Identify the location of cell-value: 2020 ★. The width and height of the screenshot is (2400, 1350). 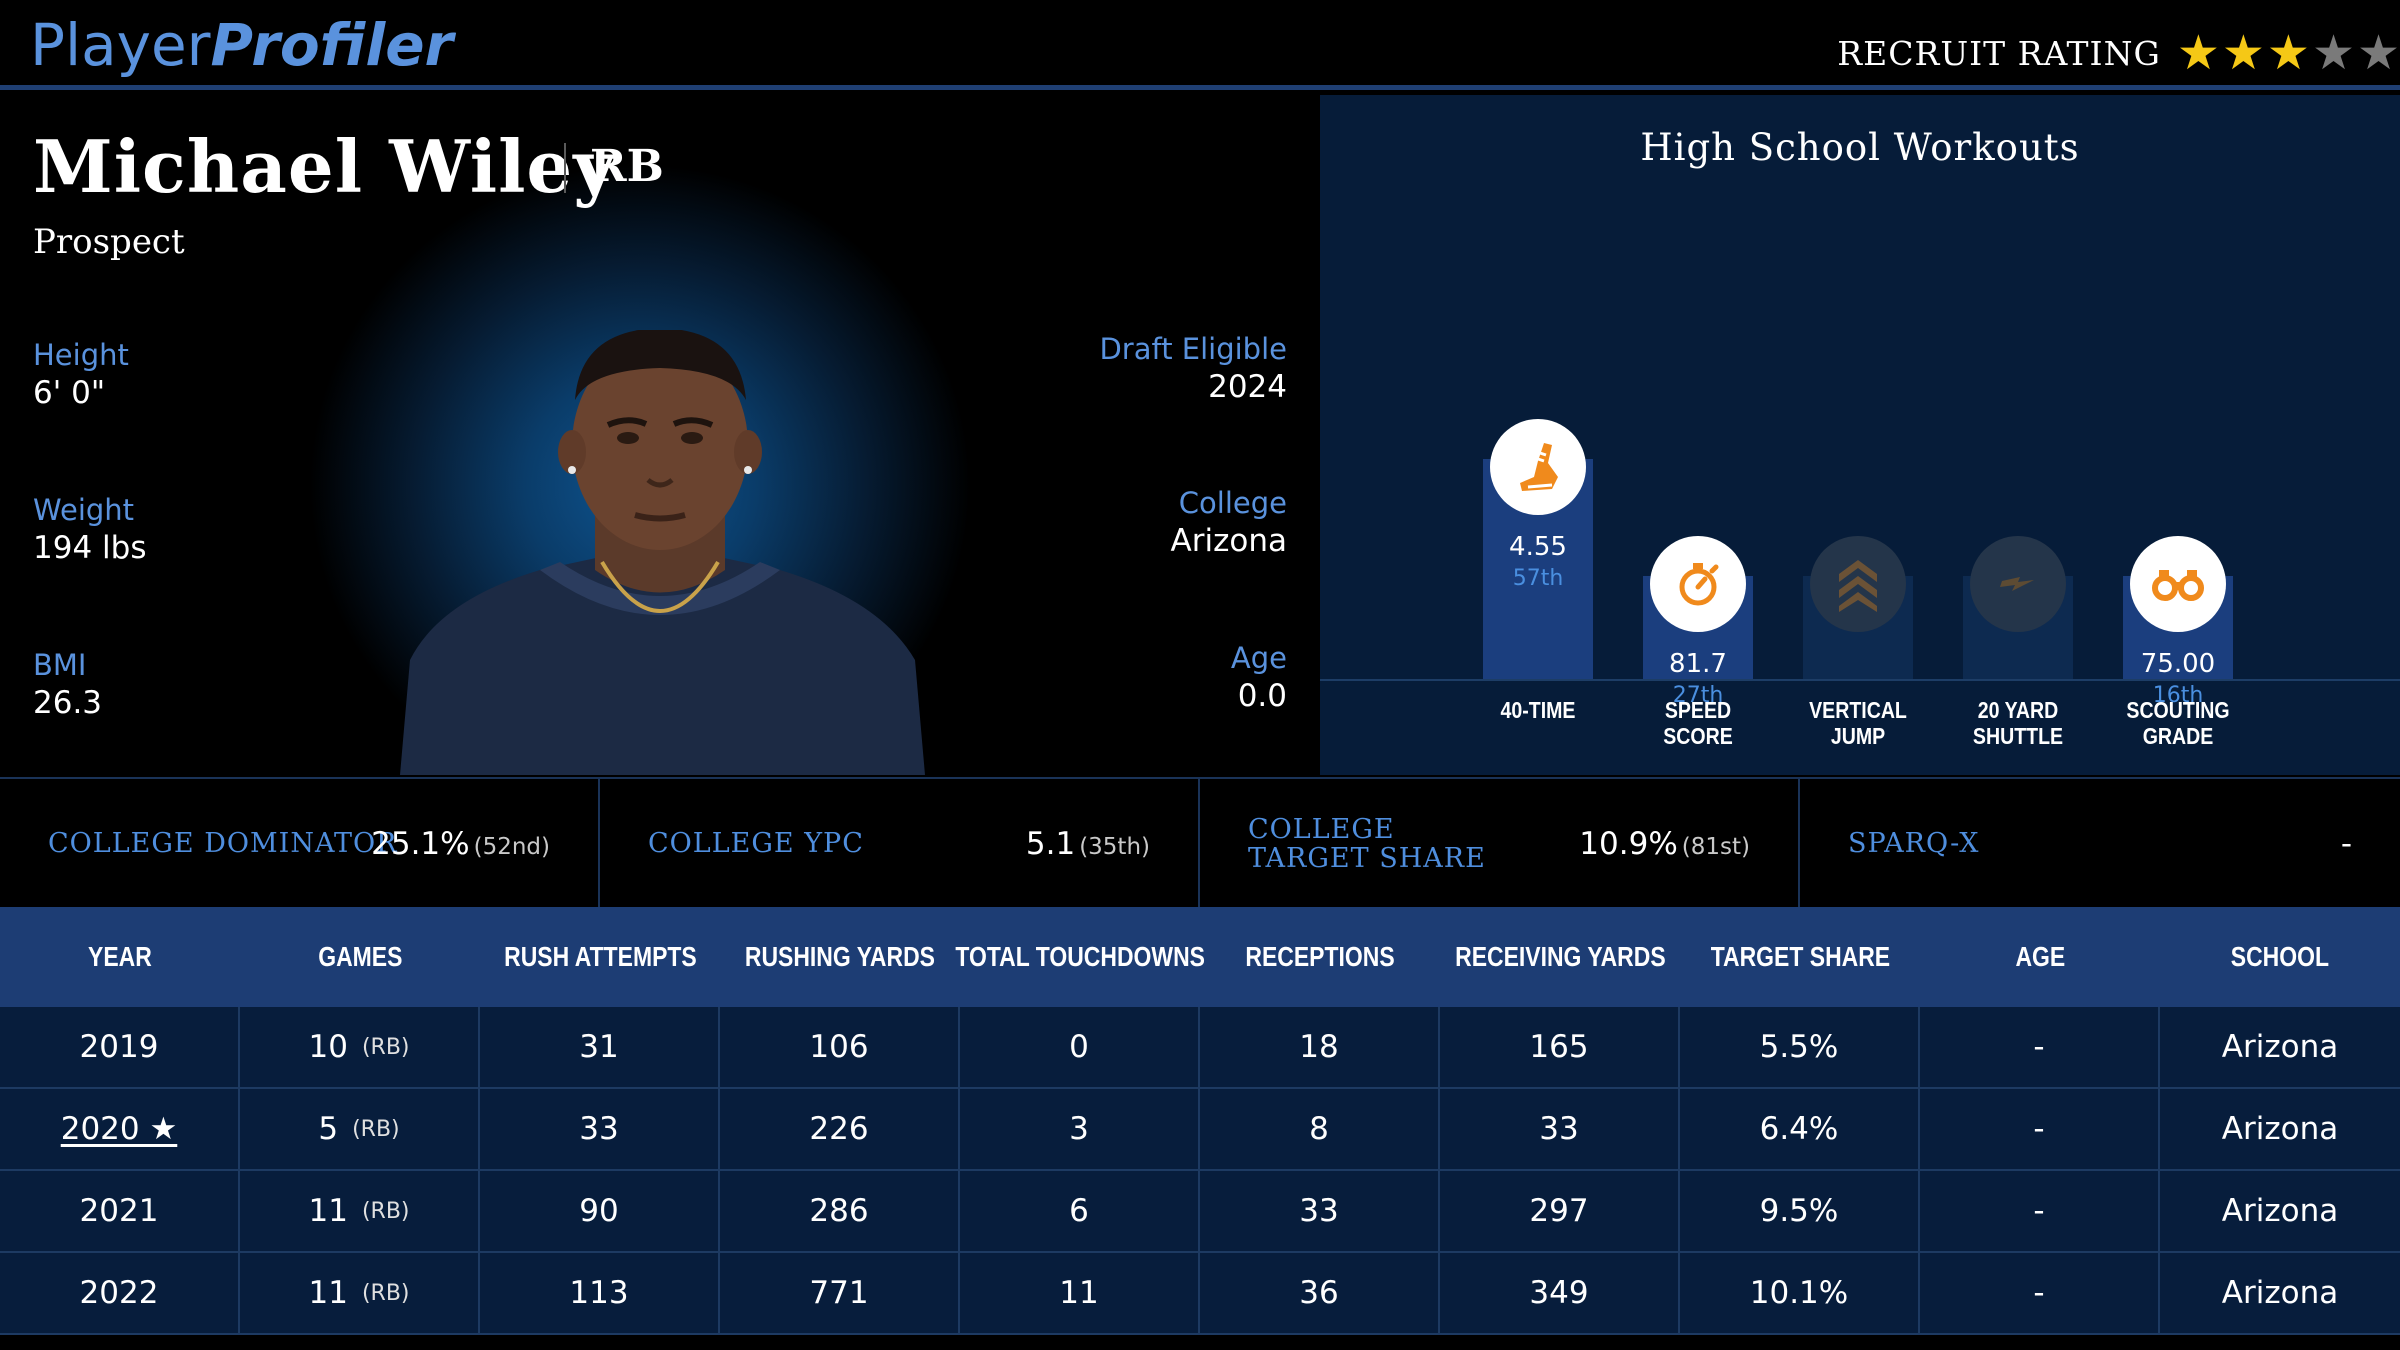
(119, 1129).